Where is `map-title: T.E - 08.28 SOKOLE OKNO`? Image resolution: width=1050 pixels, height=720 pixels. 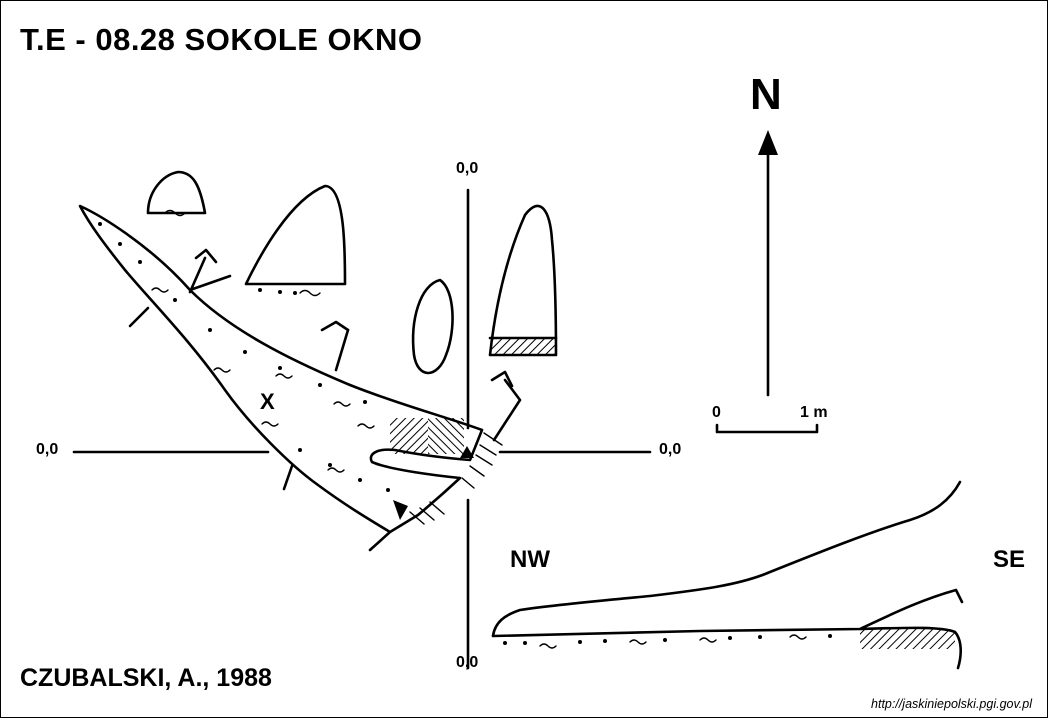
map-title: T.E - 08.28 SOKOLE OKNO is located at coordinates (221, 39).